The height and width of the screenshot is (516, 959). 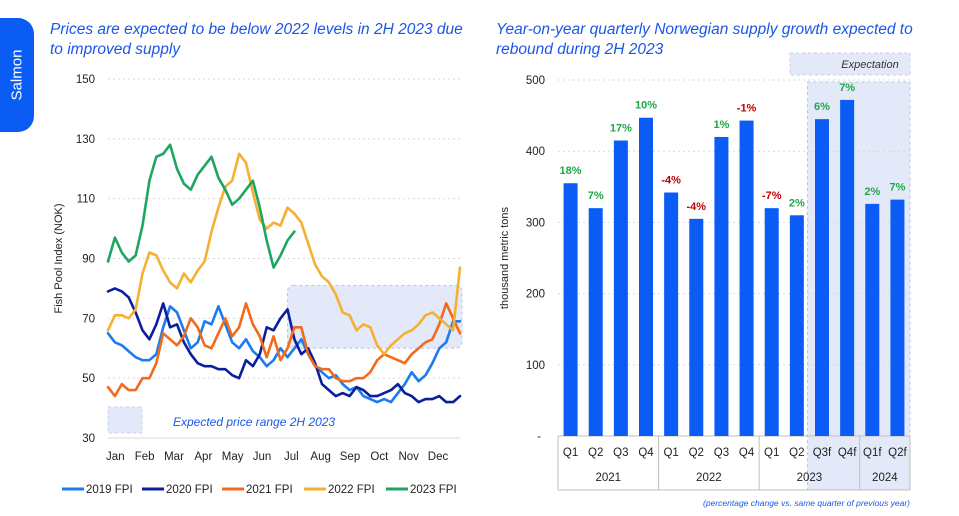 I want to click on series-line-2020-fpi, so click(x=284, y=345).